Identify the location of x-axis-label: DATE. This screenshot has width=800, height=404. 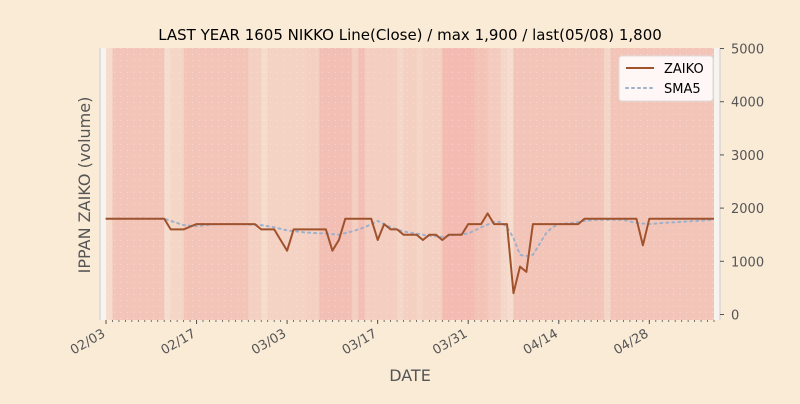
(410, 375).